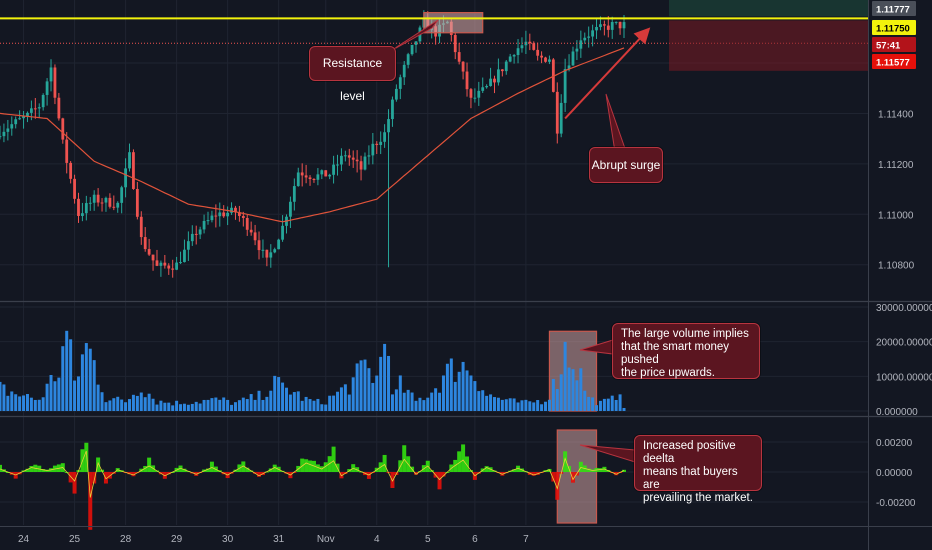 This screenshot has width=932, height=550. I want to click on annotation-surge-text: Abrupt surge, so click(626, 165).